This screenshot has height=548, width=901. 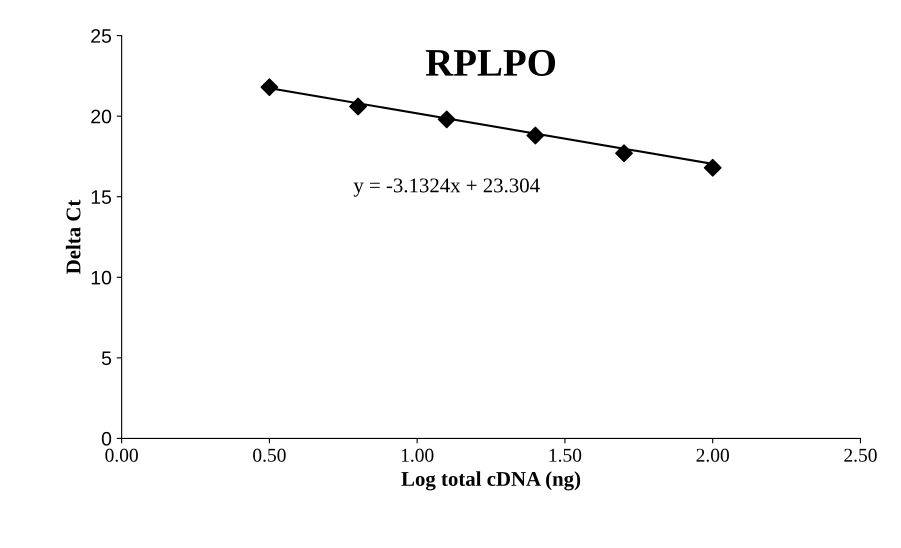 I want to click on y-tick-label: 15, so click(x=102, y=197).